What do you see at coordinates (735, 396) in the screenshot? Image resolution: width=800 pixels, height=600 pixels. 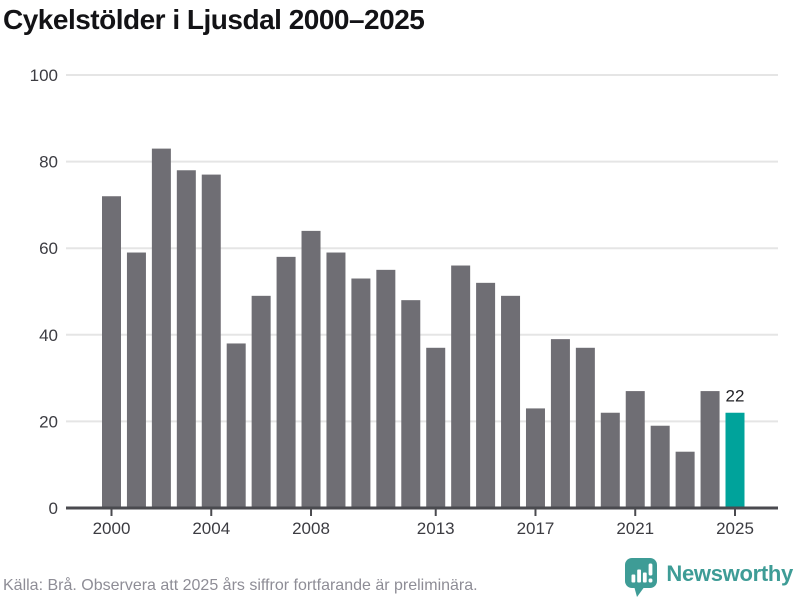 I see `bar-value-label: 22` at bounding box center [735, 396].